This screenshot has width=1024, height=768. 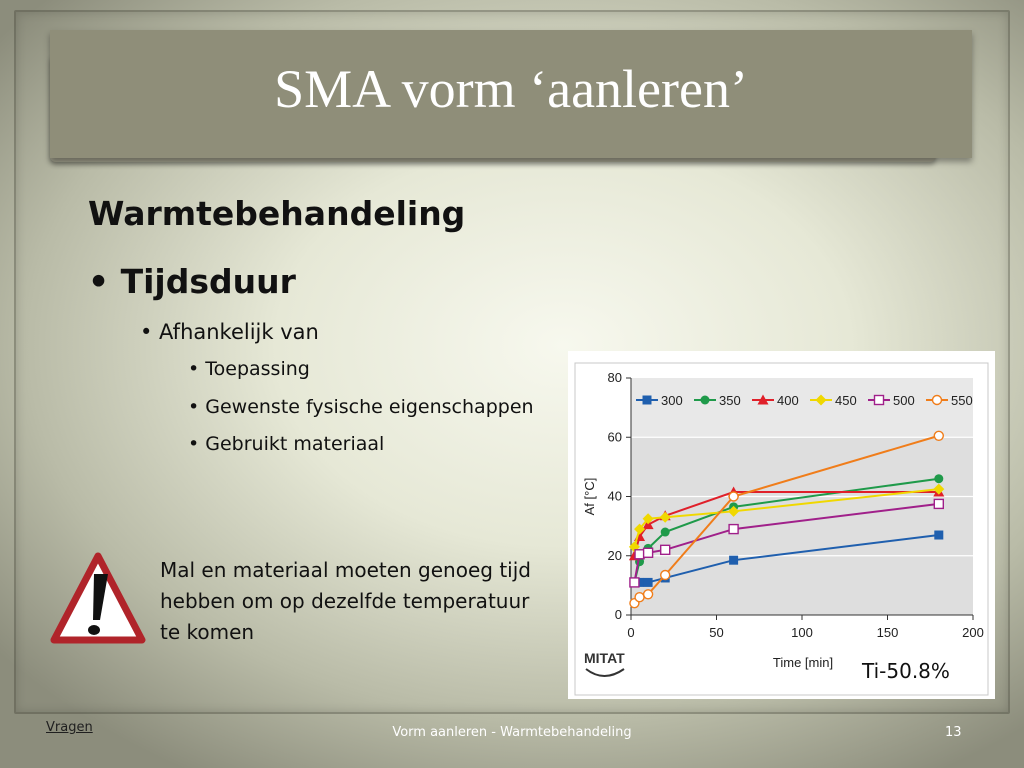 What do you see at coordinates (904, 400) in the screenshot?
I see `legend-label-500: 500` at bounding box center [904, 400].